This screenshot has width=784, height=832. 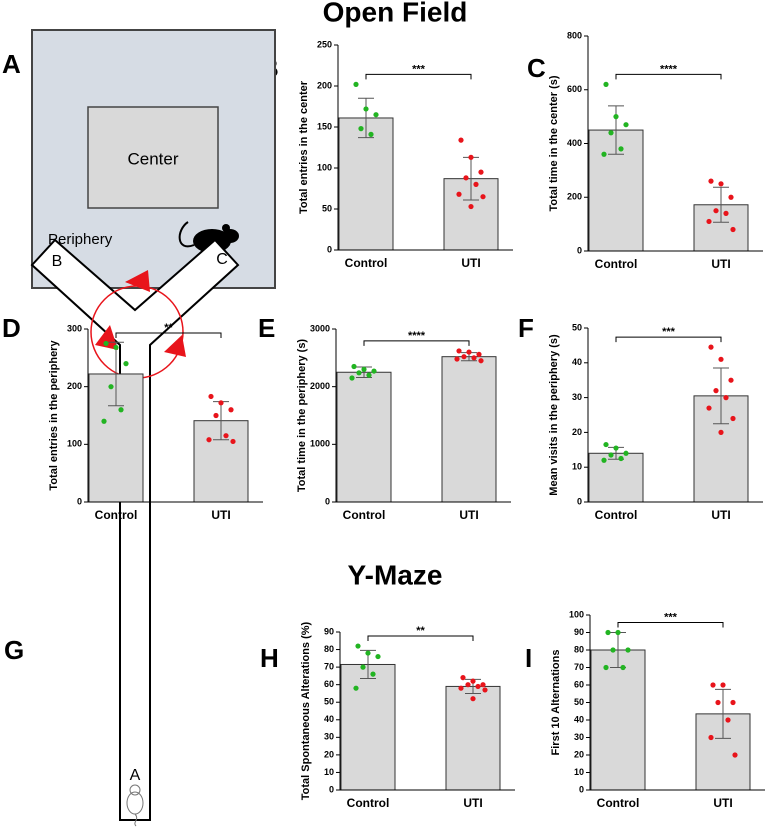 What do you see at coordinates (306, 710) in the screenshot?
I see `y-axis-label: Total Spontaneous Alterations (%)` at bounding box center [306, 710].